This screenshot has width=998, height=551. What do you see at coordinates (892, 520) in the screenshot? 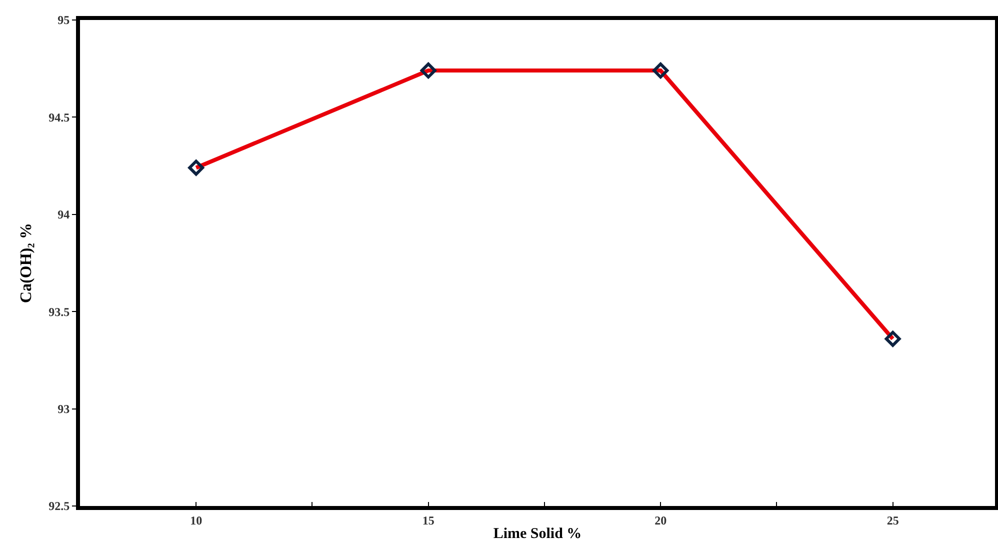
I see `x-tick-label: 25` at bounding box center [892, 520].